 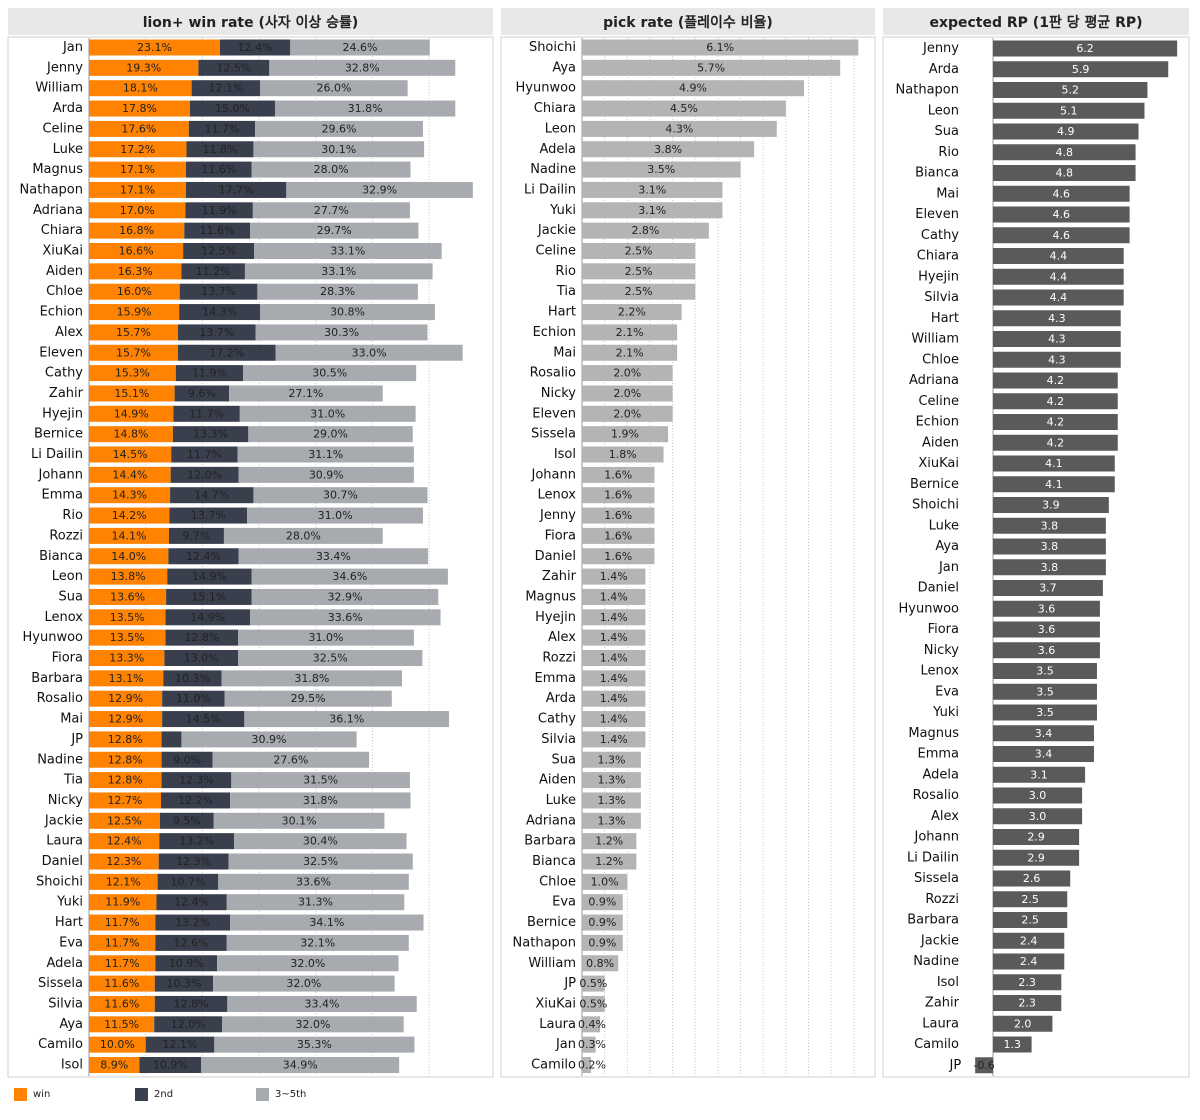 What do you see at coordinates (209, 373) in the screenshot?
I see `data-label: 11.9%` at bounding box center [209, 373].